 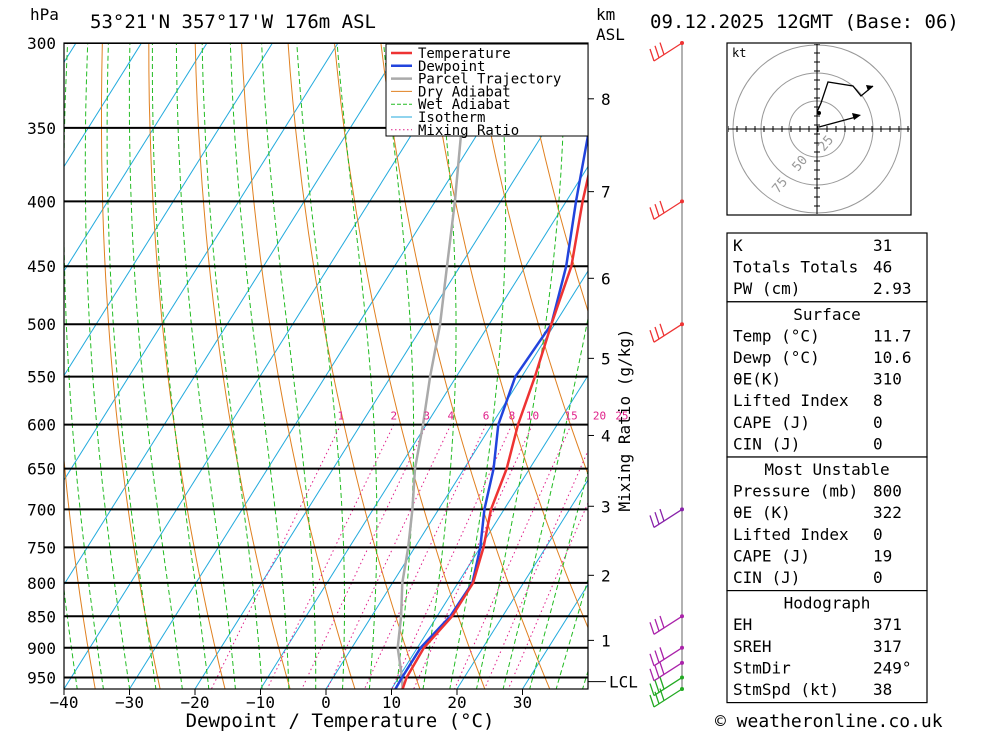 I want to click on hodograph-trace, so click(x=845, y=97).